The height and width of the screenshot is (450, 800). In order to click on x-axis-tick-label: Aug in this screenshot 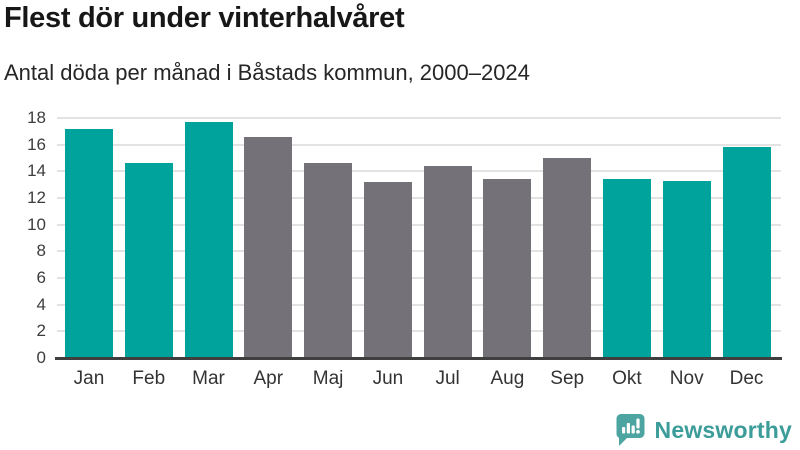, I will do `click(507, 378)`.